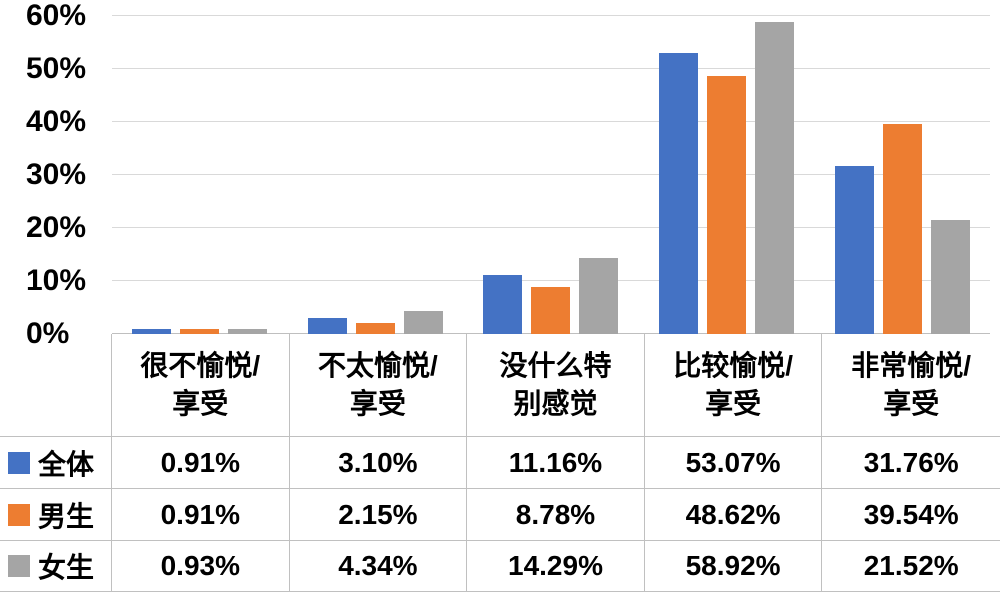  What do you see at coordinates (66, 516) in the screenshot?
I see `series-name: 男生` at bounding box center [66, 516].